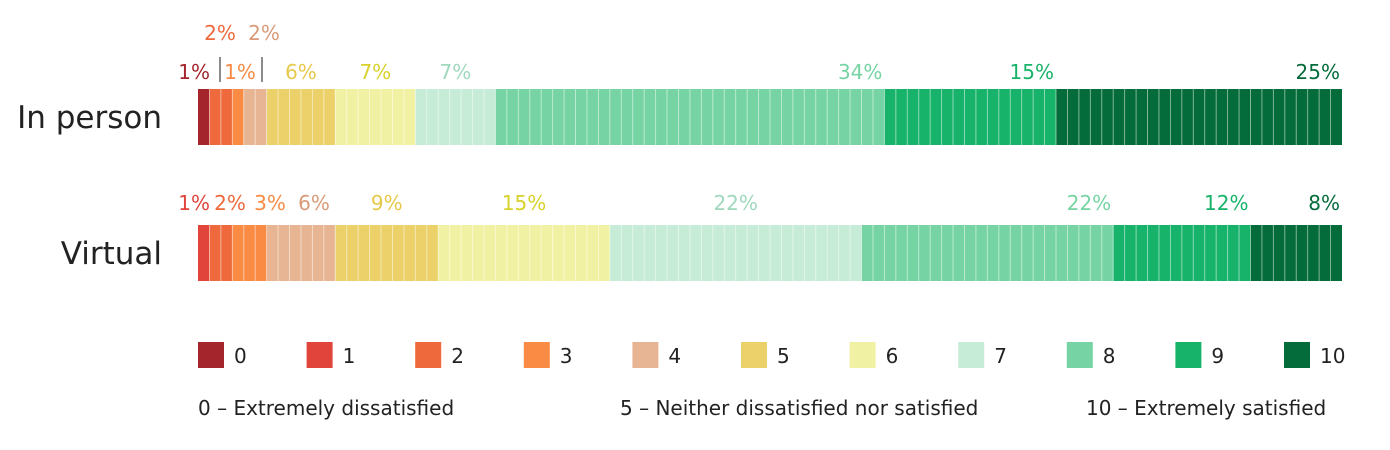 The image size is (1390, 450). What do you see at coordinates (1089, 203) in the screenshot?
I see `data-label-virtual-8: 22%` at bounding box center [1089, 203].